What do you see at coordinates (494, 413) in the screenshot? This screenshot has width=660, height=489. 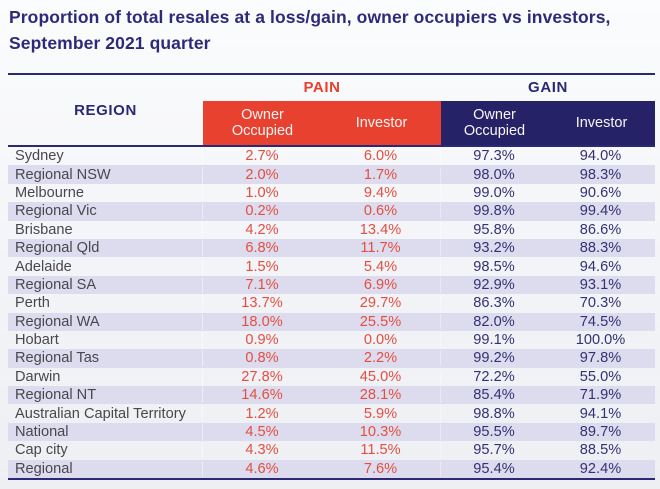 I see `gain-owner-occupied-cell: 98.8%` at bounding box center [494, 413].